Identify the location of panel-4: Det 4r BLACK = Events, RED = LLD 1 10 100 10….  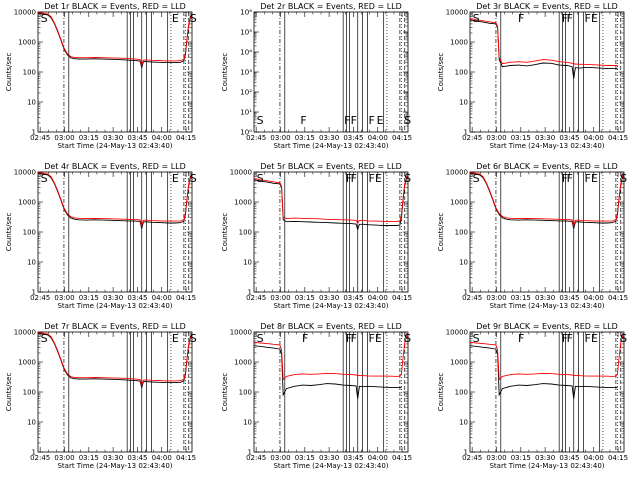
(101, 236).